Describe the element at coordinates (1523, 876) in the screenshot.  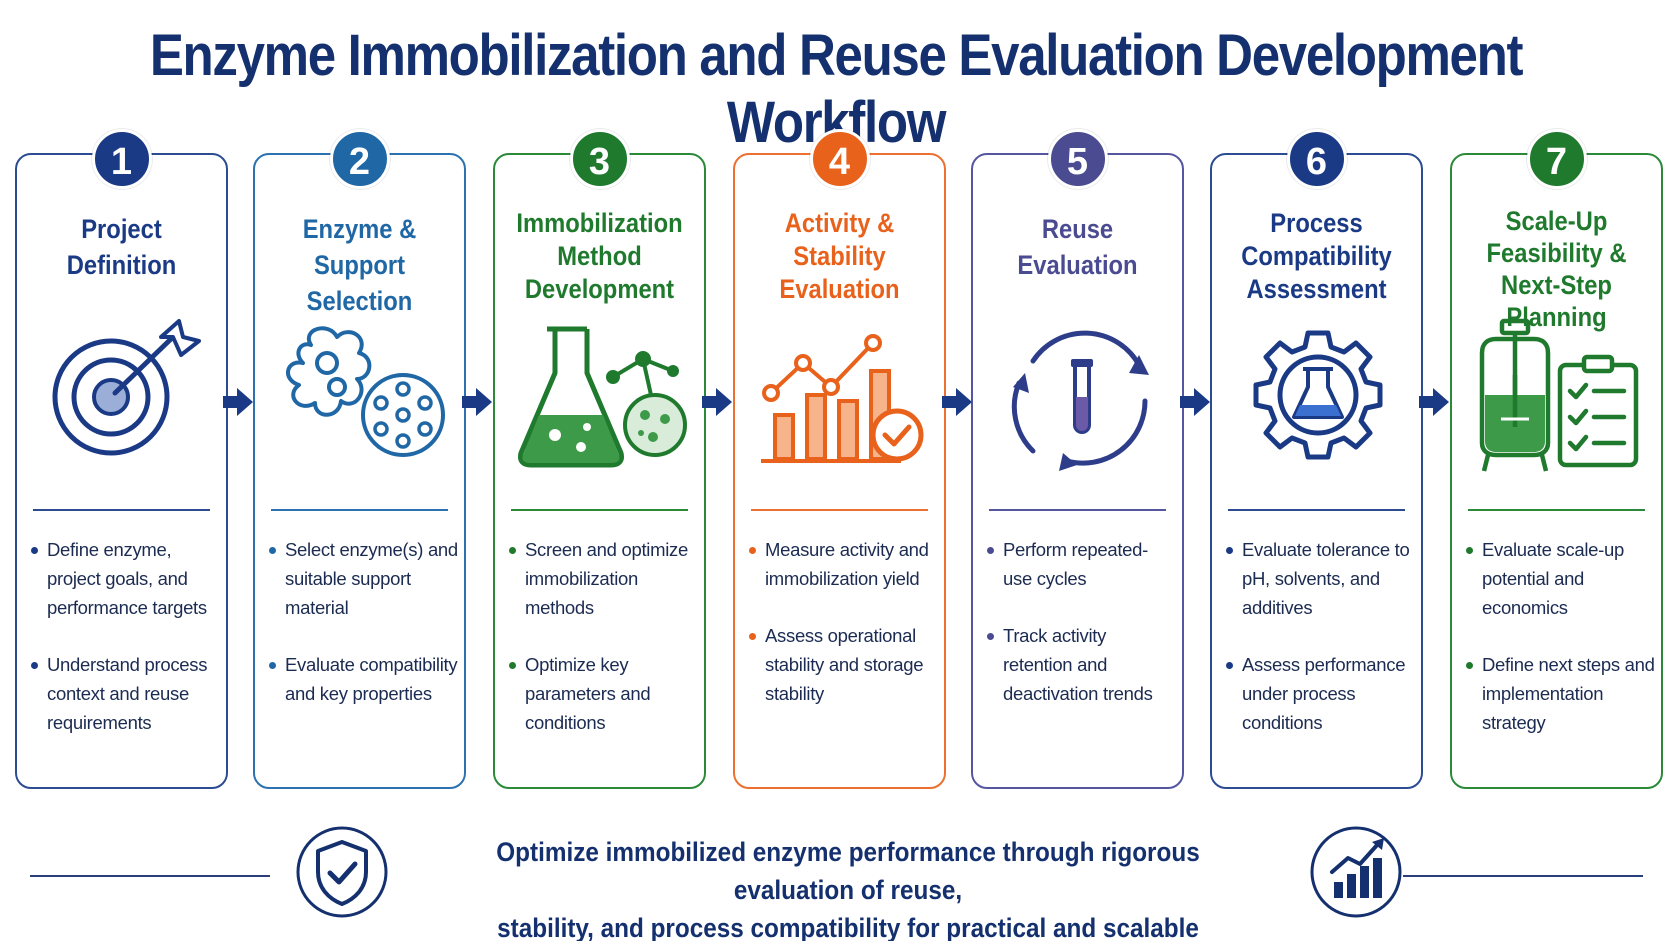
I see `footer-divider-right` at that location.